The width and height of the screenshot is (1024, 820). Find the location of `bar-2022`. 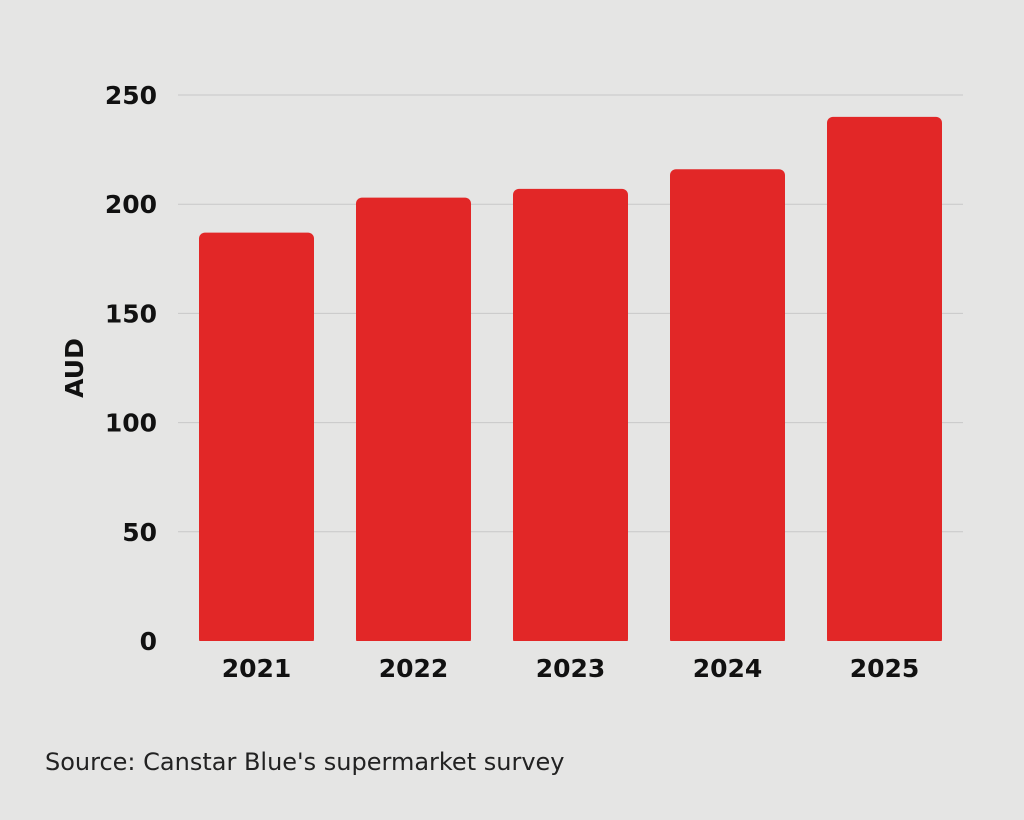

bar-2022 is located at coordinates (413, 421).